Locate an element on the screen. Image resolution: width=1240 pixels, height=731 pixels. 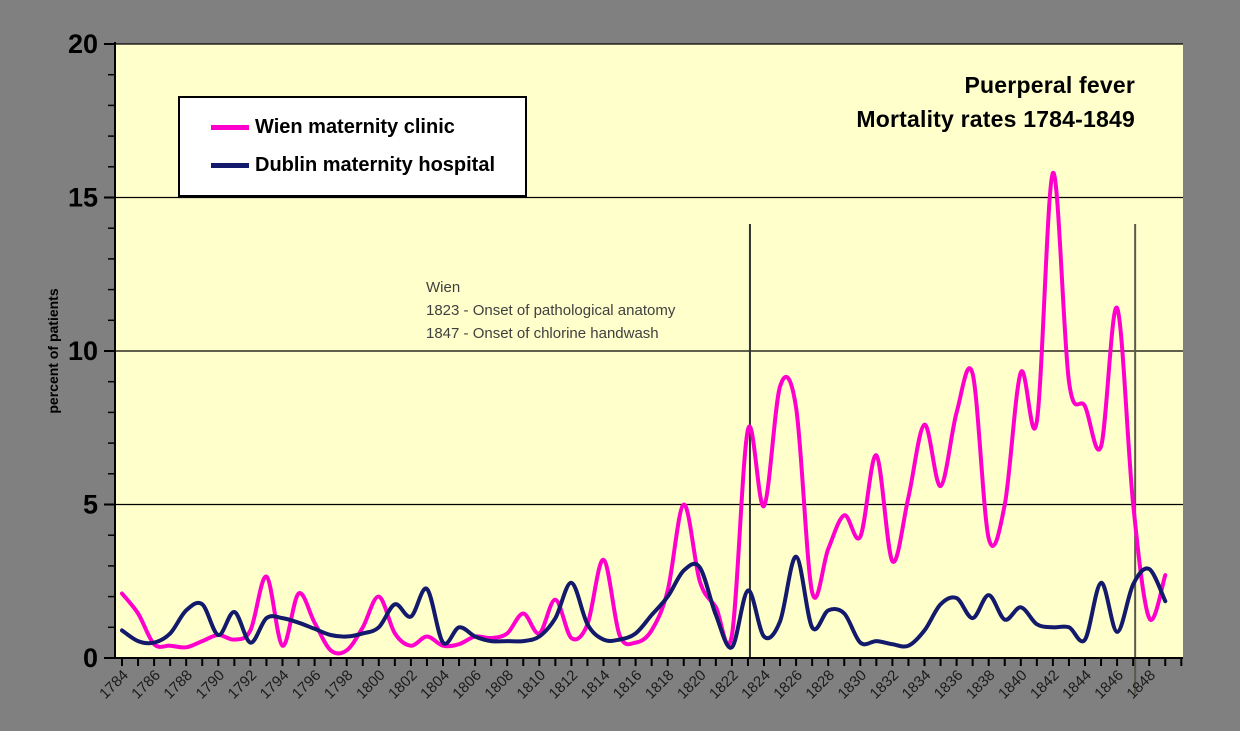
legend-entry-dublin: Dublin maternity hospital is located at coordinates (363, 165).